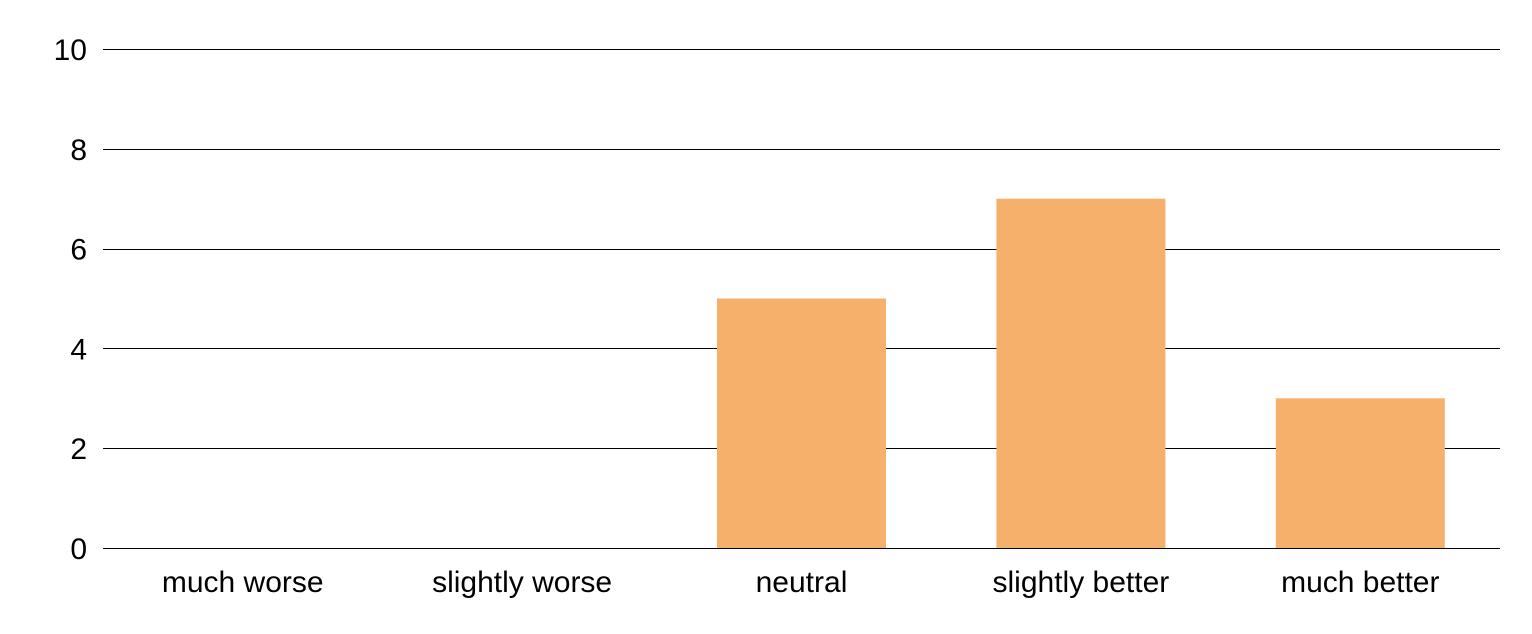 The image size is (1532, 634). What do you see at coordinates (78, 349) in the screenshot?
I see `y-tick-label: 4` at bounding box center [78, 349].